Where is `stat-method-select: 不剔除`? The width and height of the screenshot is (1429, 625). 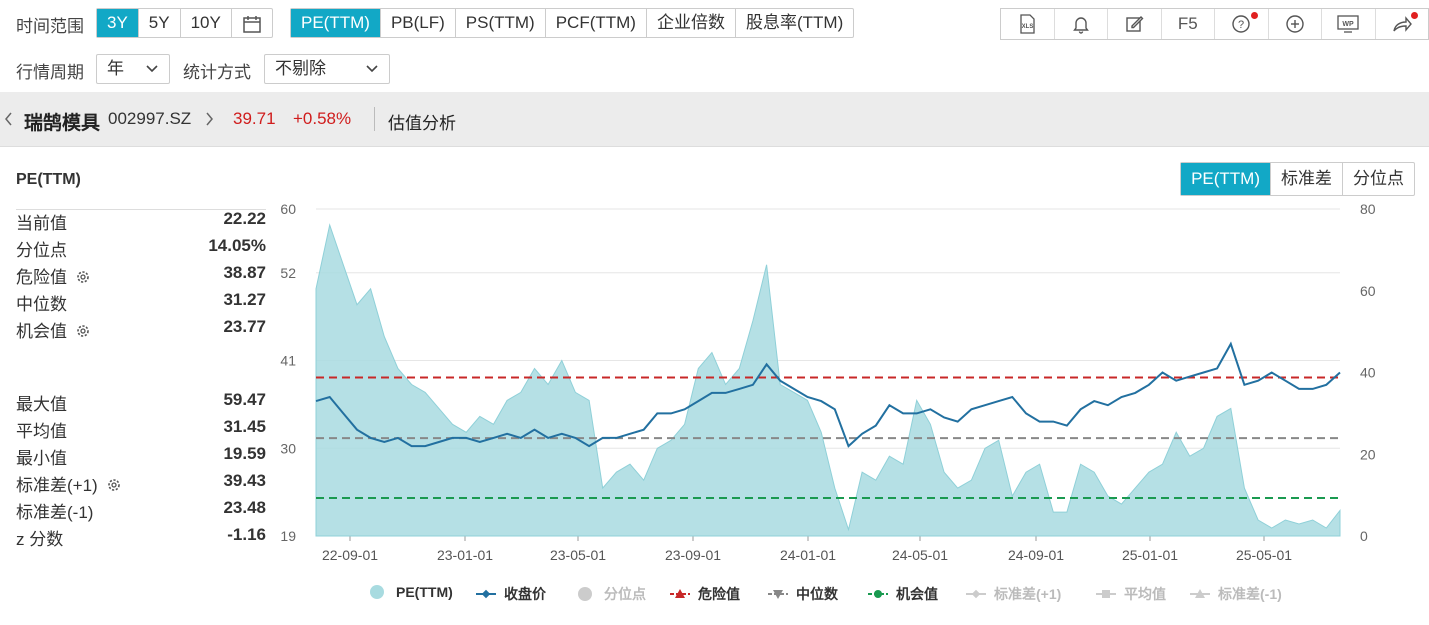 stat-method-select: 不剔除 is located at coordinates (327, 69).